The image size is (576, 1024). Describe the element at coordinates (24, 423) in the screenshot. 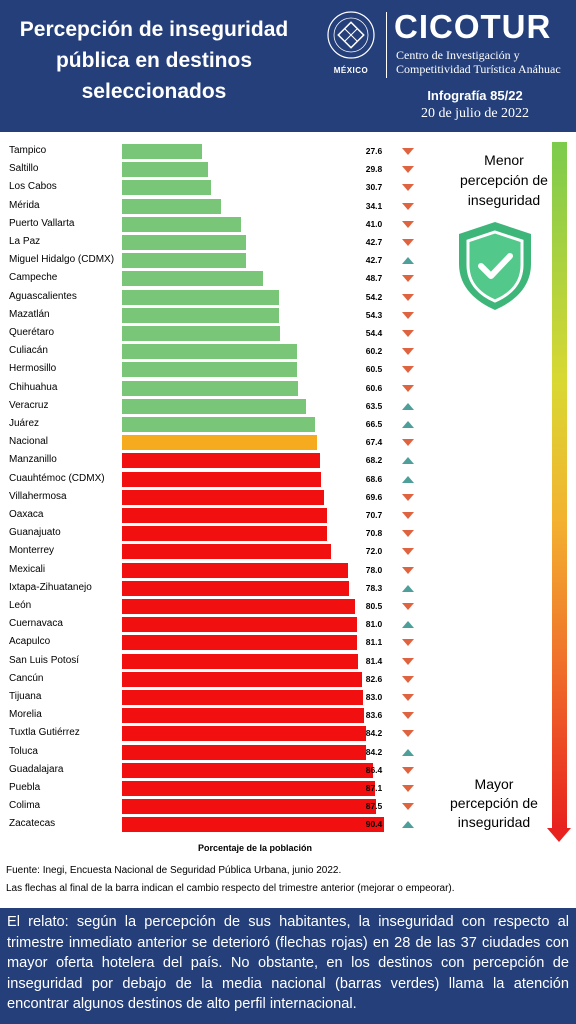

I see `category-label: Juárez` at that location.